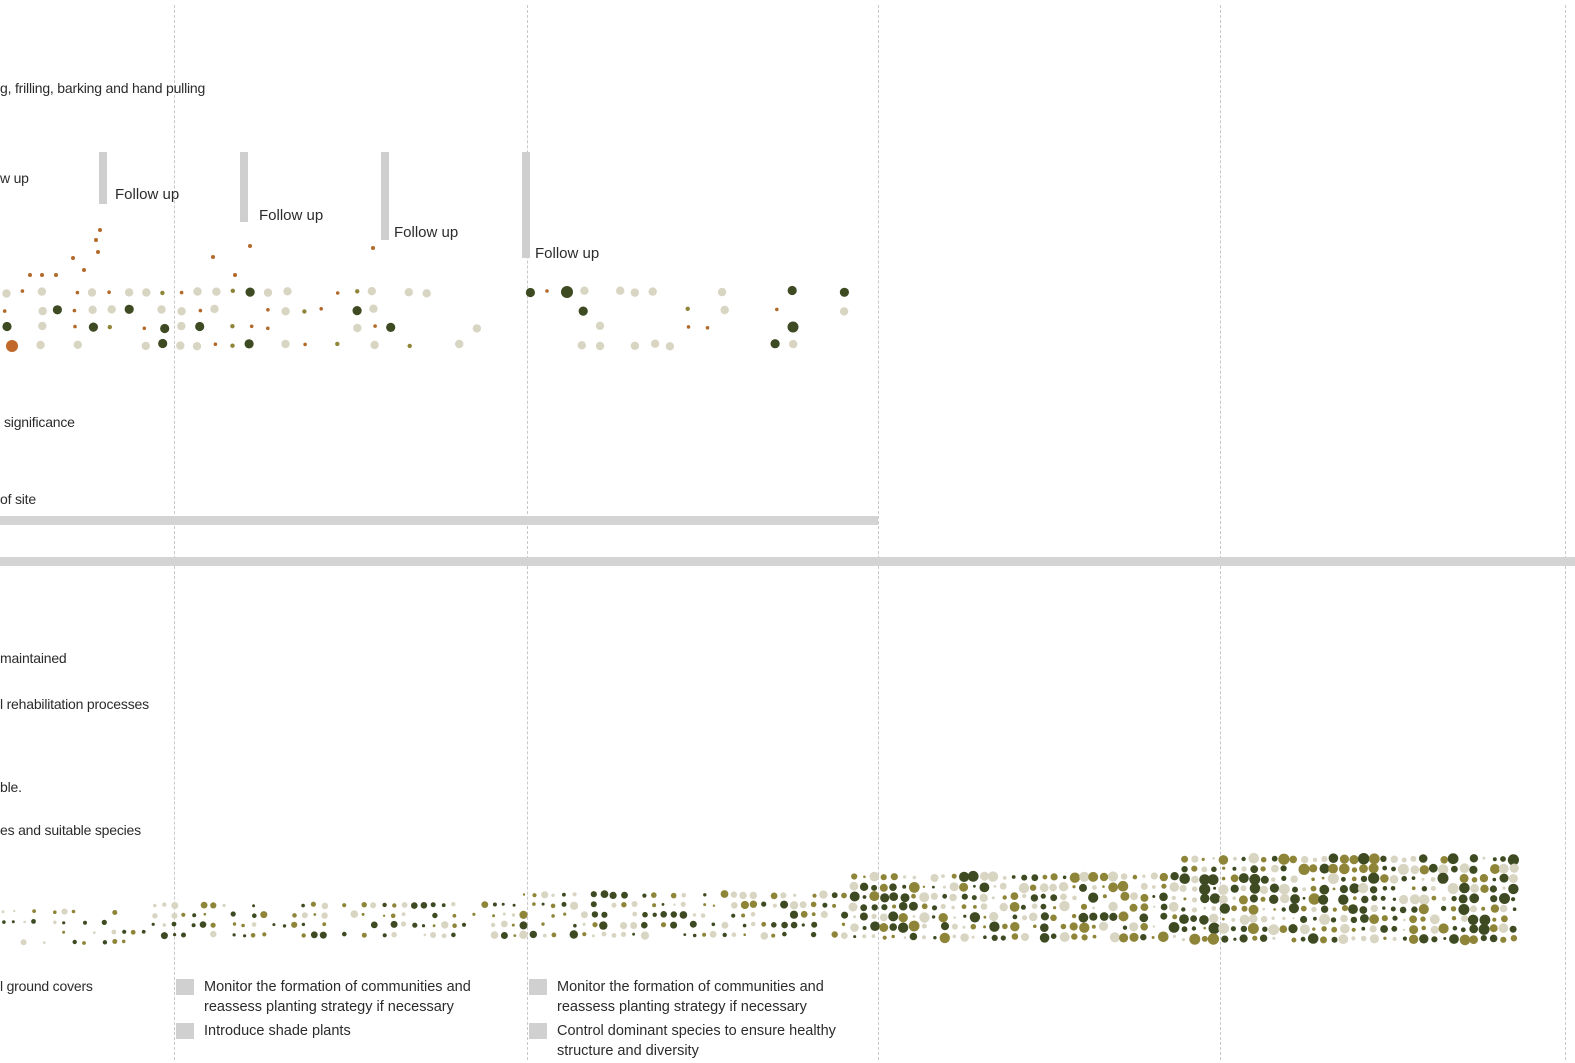 This screenshot has width=1575, height=1063. Describe the element at coordinates (527, 532) in the screenshot. I see `column-divider` at that location.